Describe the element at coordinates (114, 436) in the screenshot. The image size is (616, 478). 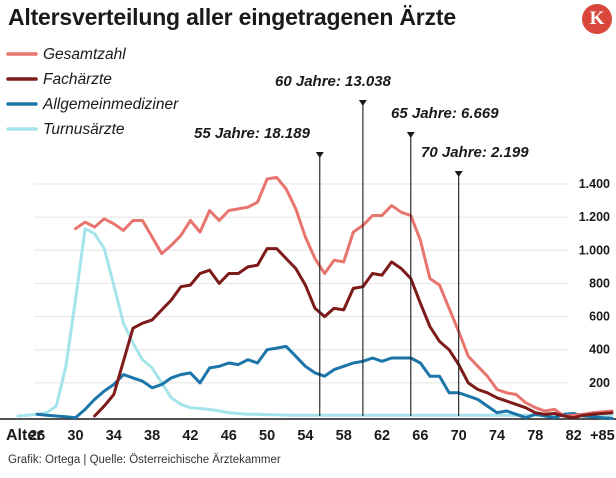
I see `x-tick-label: 34` at that location.